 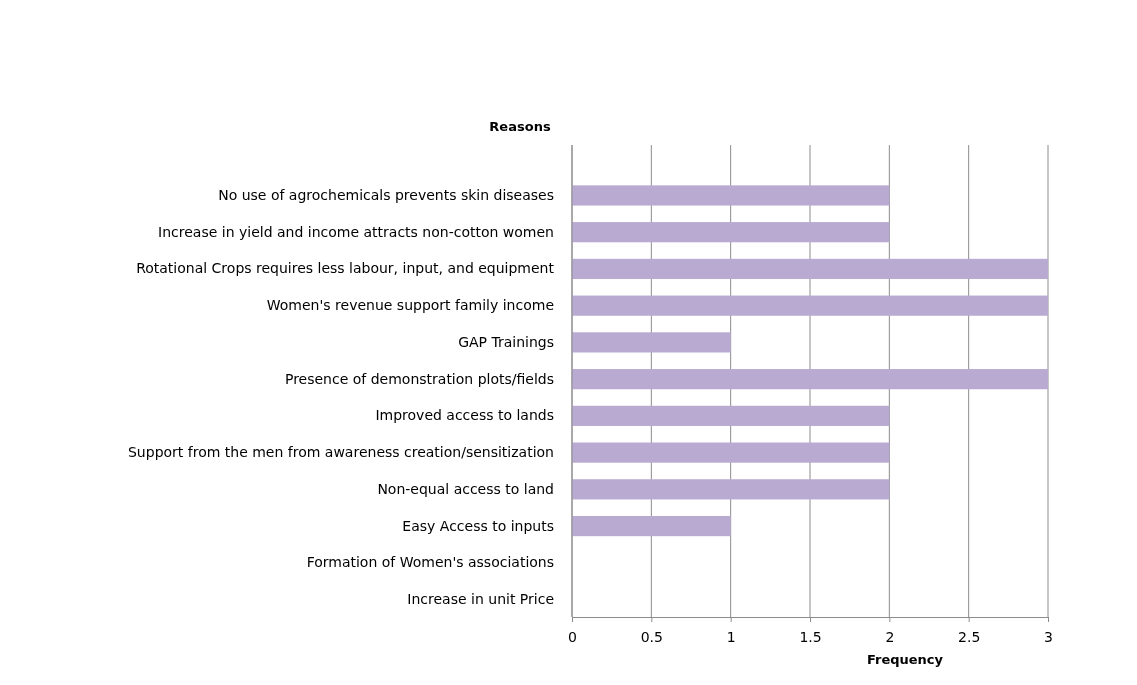 What do you see at coordinates (430, 562) in the screenshot?
I see `y-tick-label: Formation of Women's associations` at bounding box center [430, 562].